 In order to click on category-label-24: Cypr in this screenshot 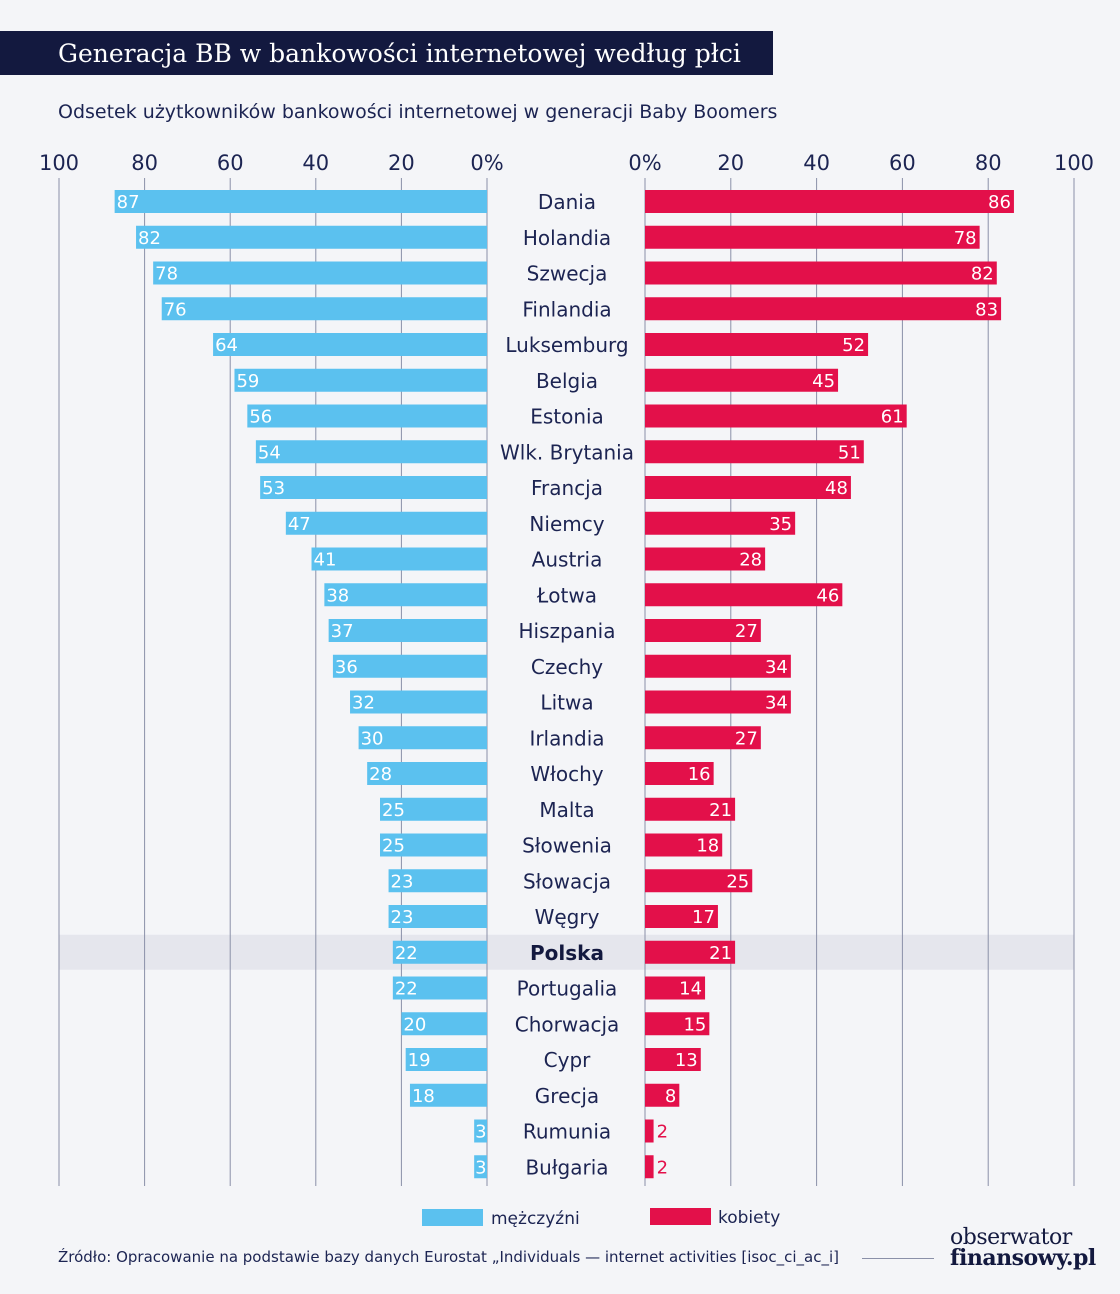, I will do `click(567, 1060)`.